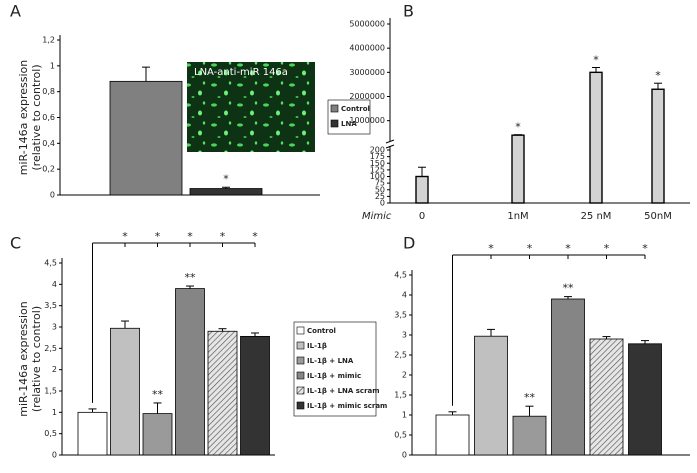 This screenshot has height=473, width=697. Describe the element at coordinates (367, 120) in the screenshot. I see `y-tick-label: 1000000` at that location.